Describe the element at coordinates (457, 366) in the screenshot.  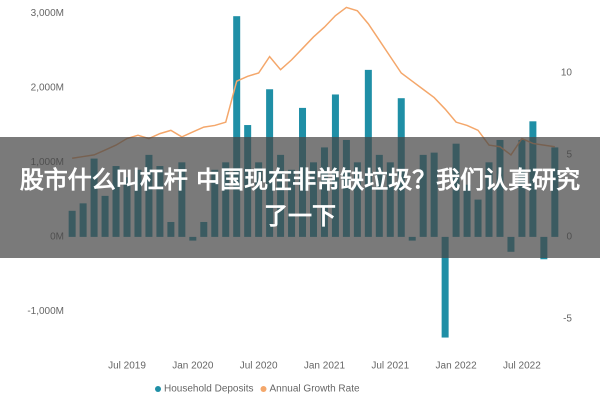
I see `x-tick-label: Jan 2022` at that location.